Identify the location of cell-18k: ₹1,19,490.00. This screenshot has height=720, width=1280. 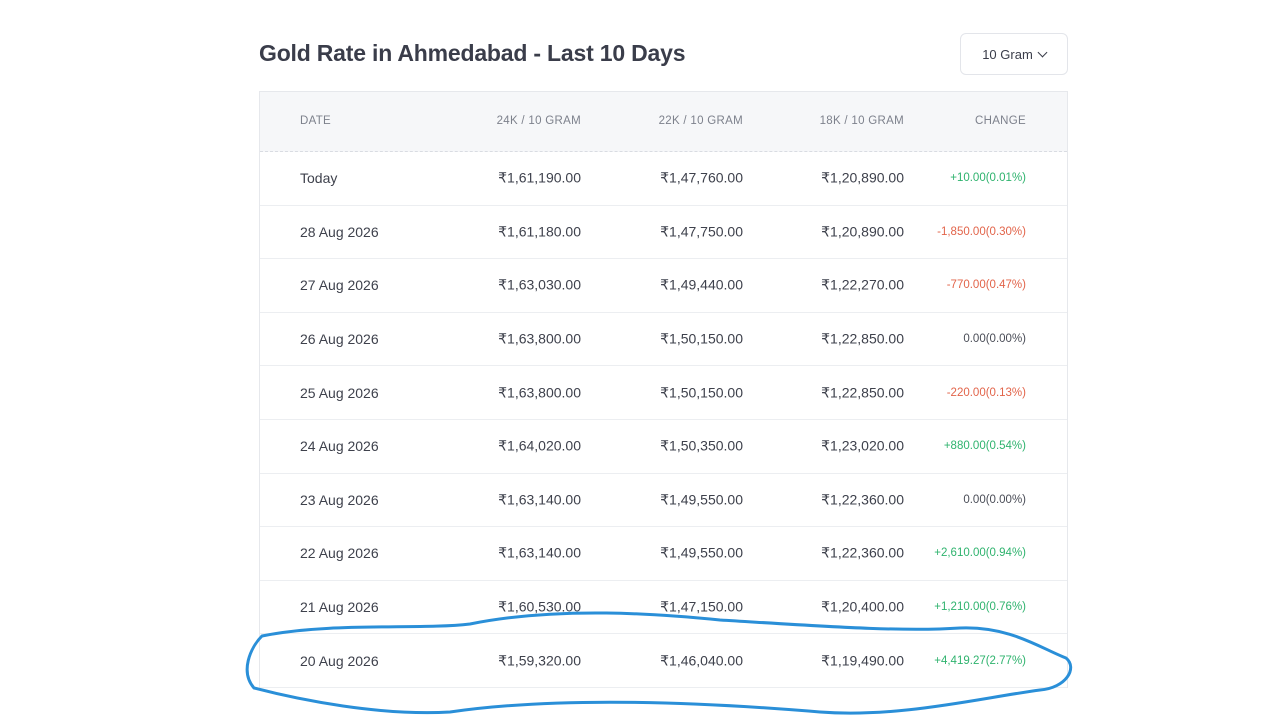
(862, 660).